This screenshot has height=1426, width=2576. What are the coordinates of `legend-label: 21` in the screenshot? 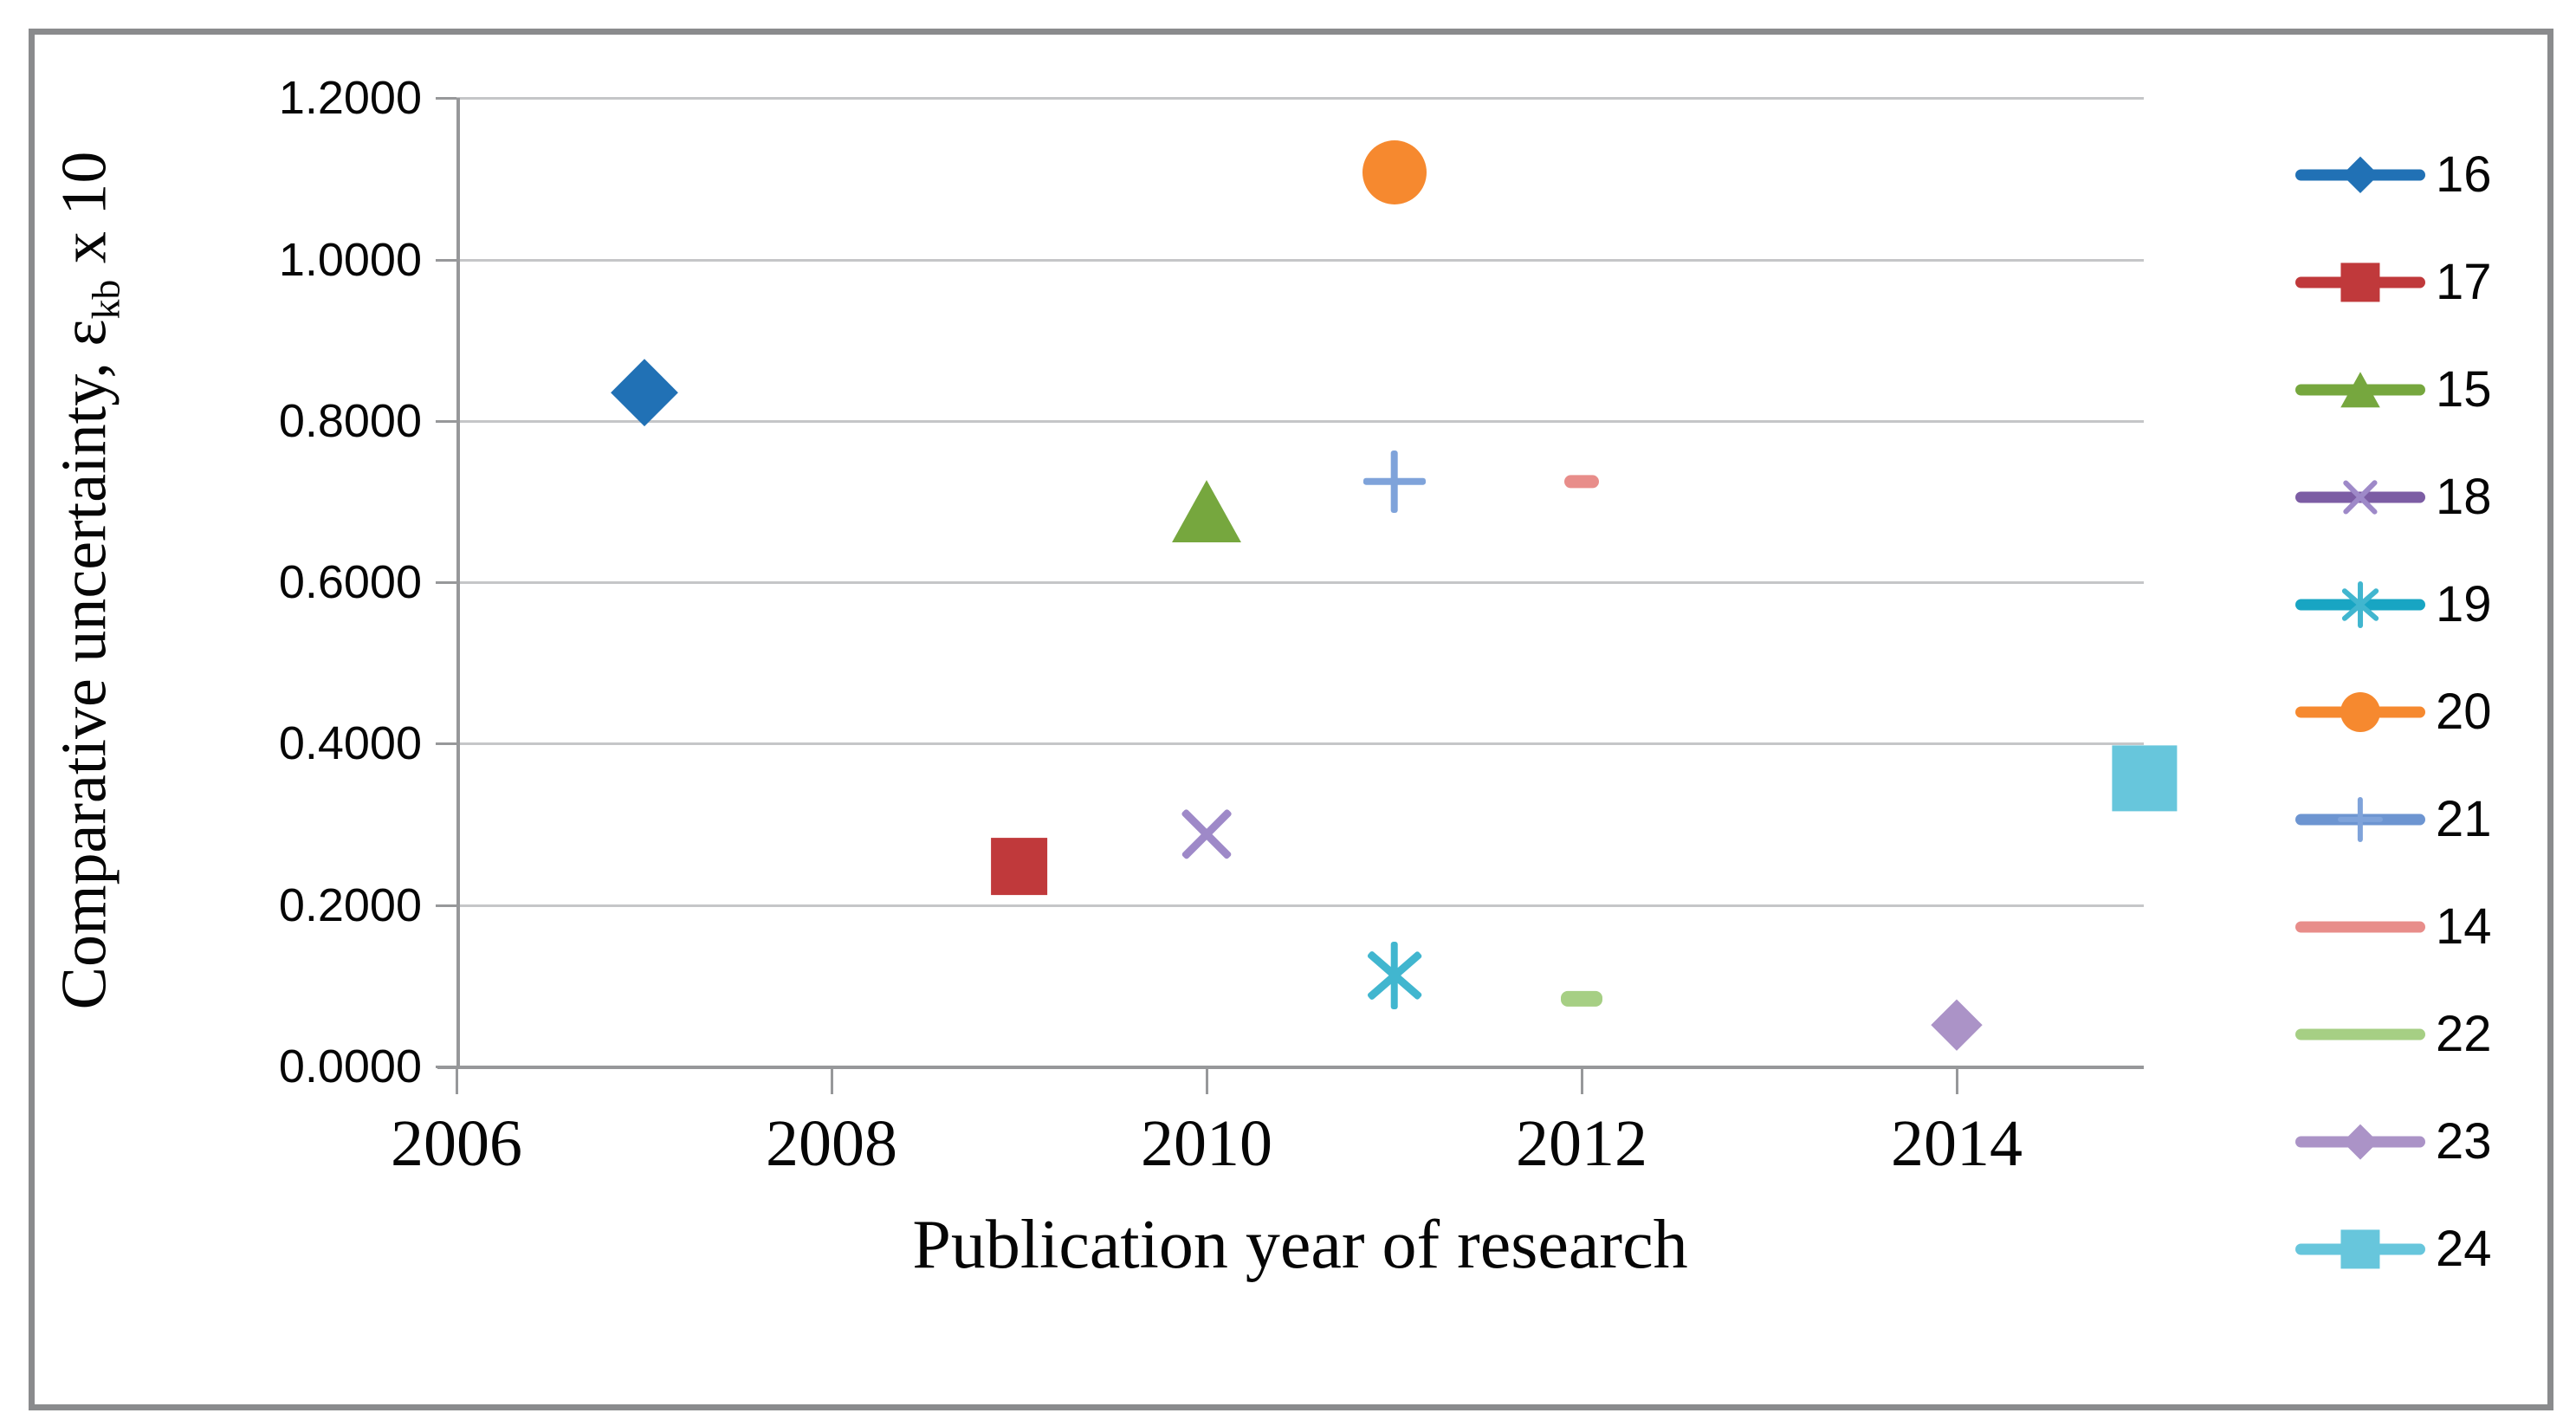 It's located at (2464, 819).